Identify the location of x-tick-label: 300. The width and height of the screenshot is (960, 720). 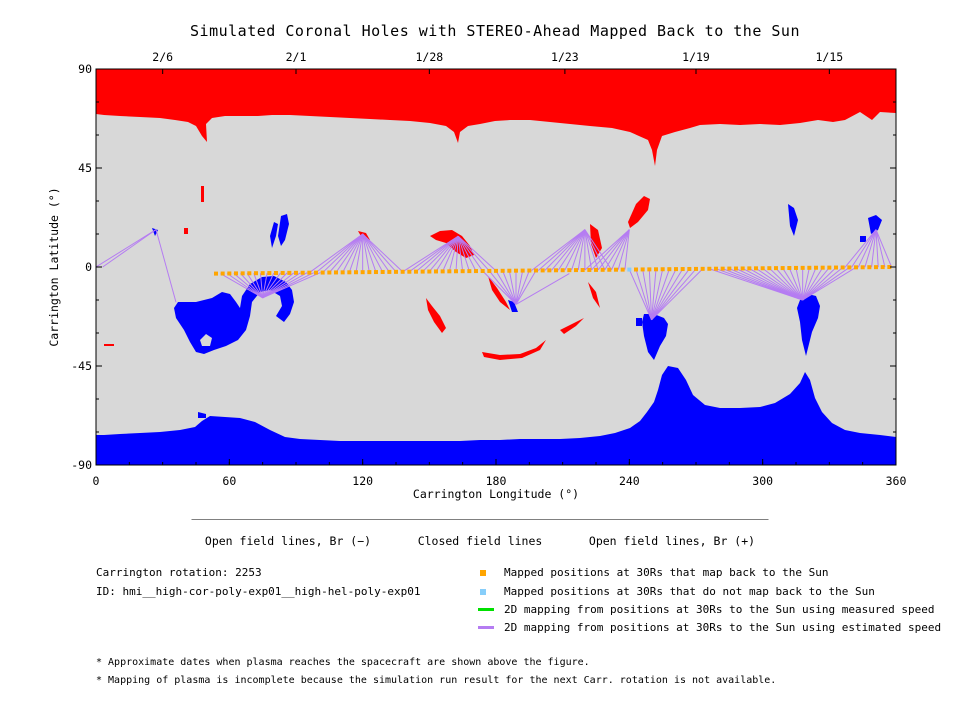
(762, 481).